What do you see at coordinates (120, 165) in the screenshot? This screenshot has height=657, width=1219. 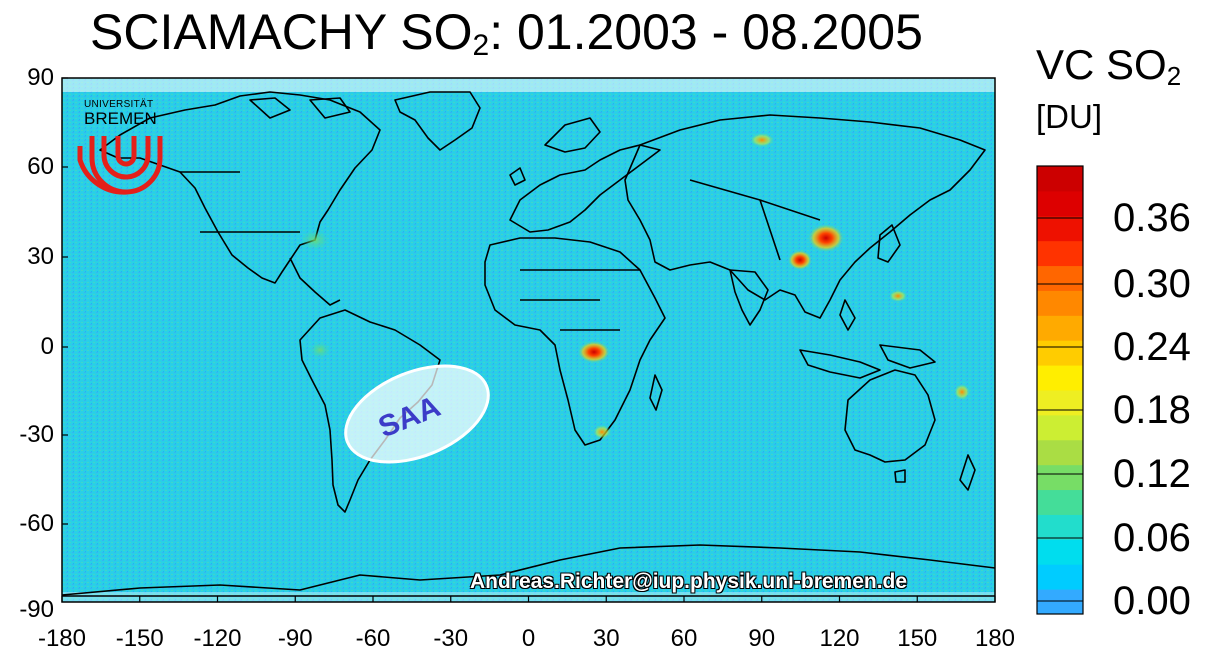 I see `university-logo` at bounding box center [120, 165].